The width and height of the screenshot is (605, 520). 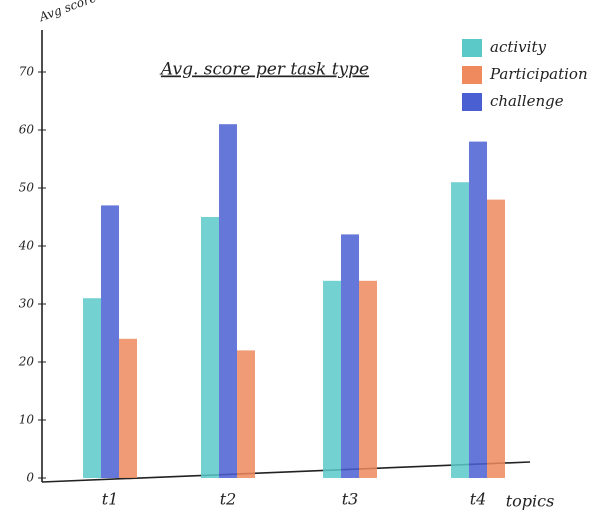 I want to click on x-axis, so click(x=286, y=472).